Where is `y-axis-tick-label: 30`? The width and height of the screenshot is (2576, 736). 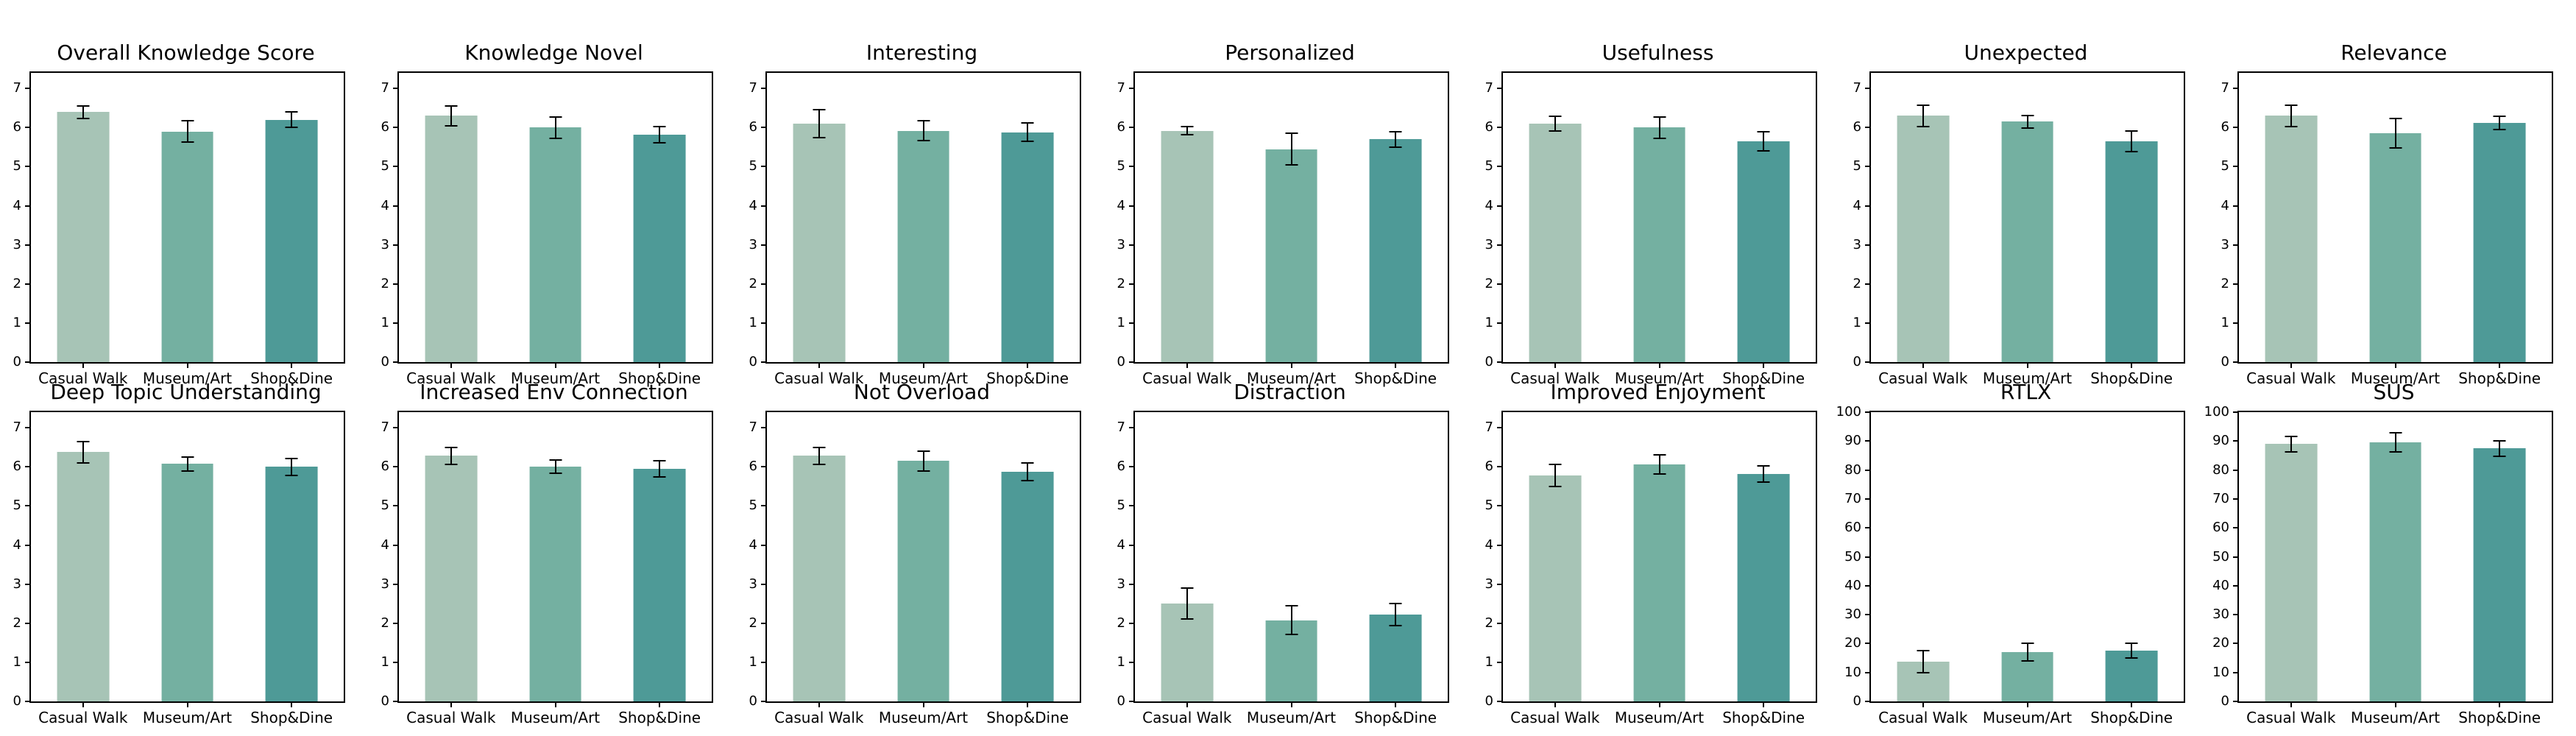 y-axis-tick-label: 30 is located at coordinates (1852, 614).